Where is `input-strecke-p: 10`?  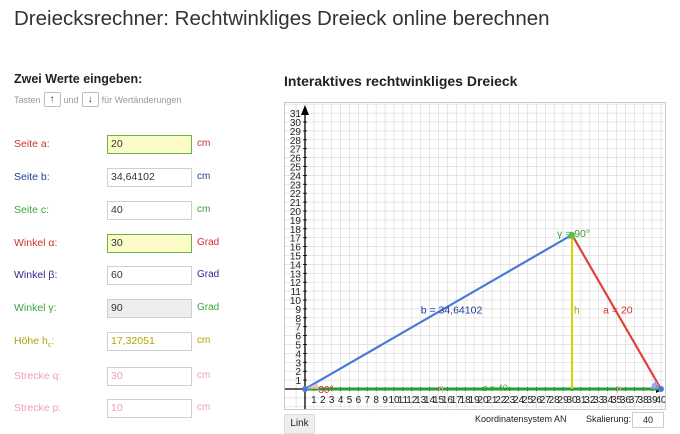
input-strecke-p: 10 is located at coordinates (149, 408).